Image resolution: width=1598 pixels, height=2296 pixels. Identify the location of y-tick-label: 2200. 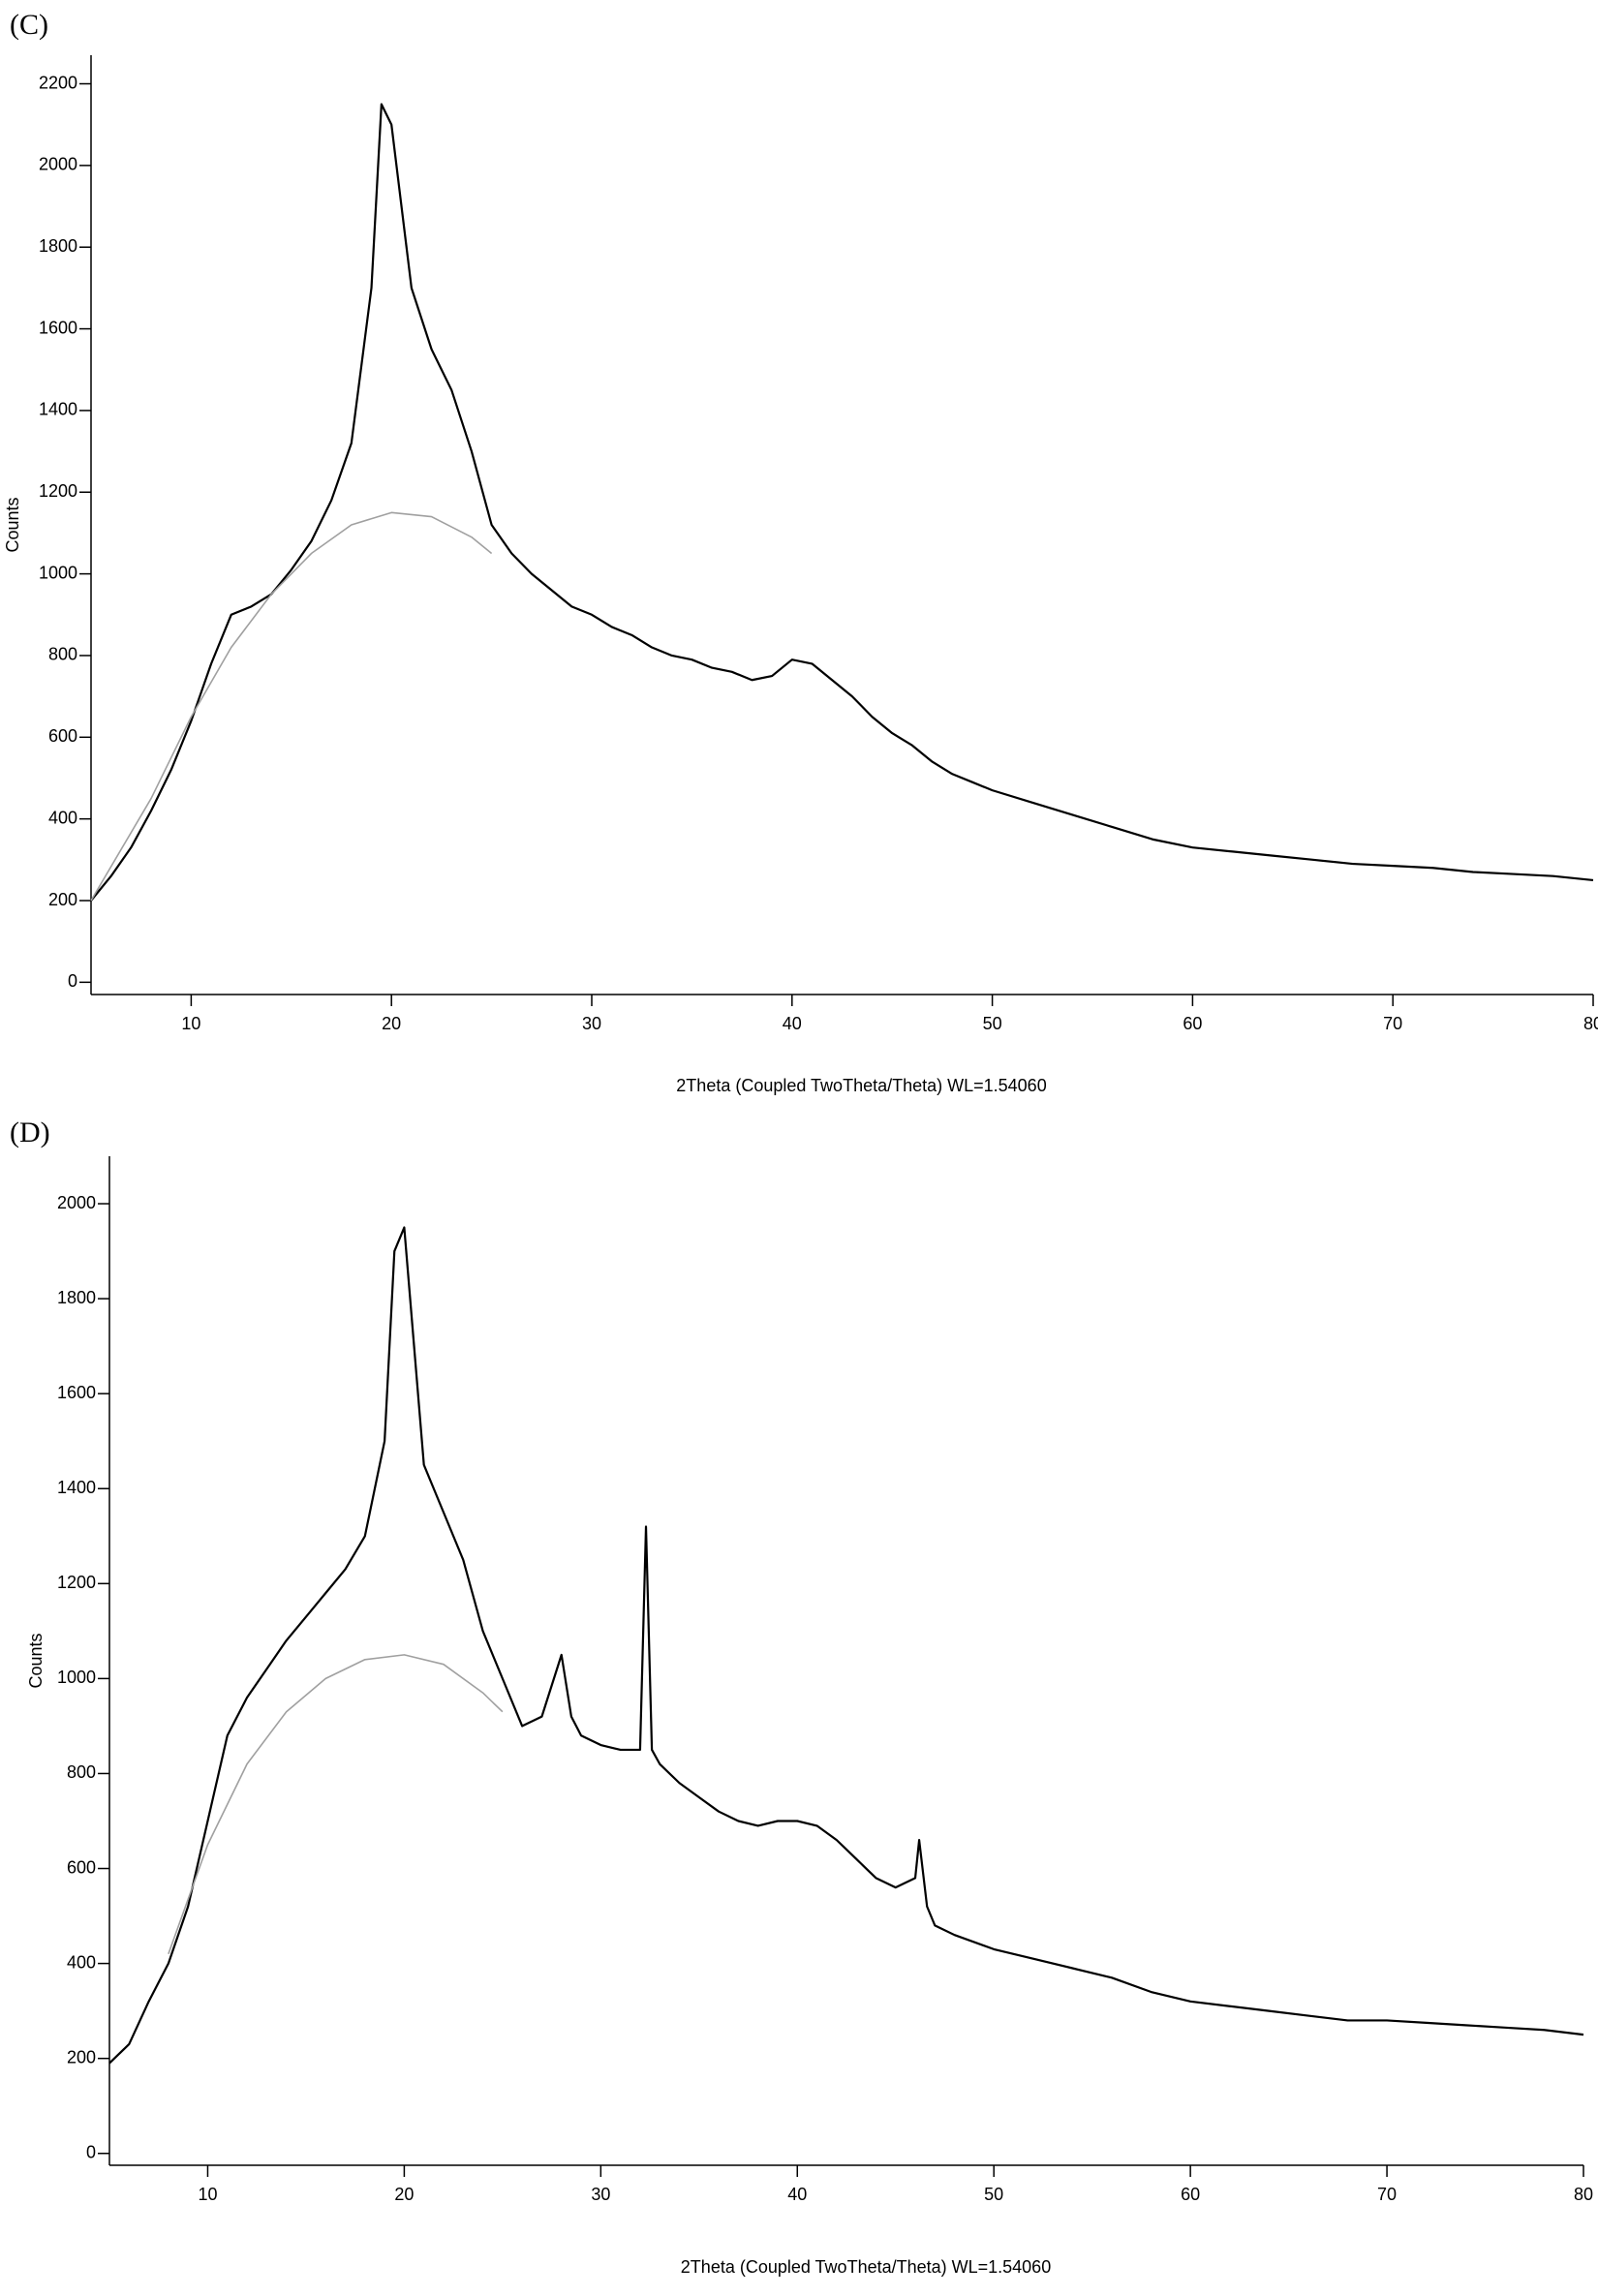
(58, 82).